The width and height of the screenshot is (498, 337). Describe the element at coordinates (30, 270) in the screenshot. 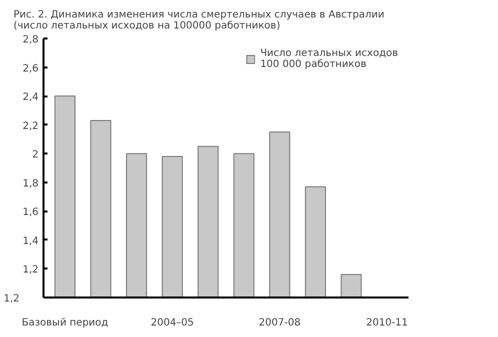

I see `y-tick-label: 1,2` at that location.